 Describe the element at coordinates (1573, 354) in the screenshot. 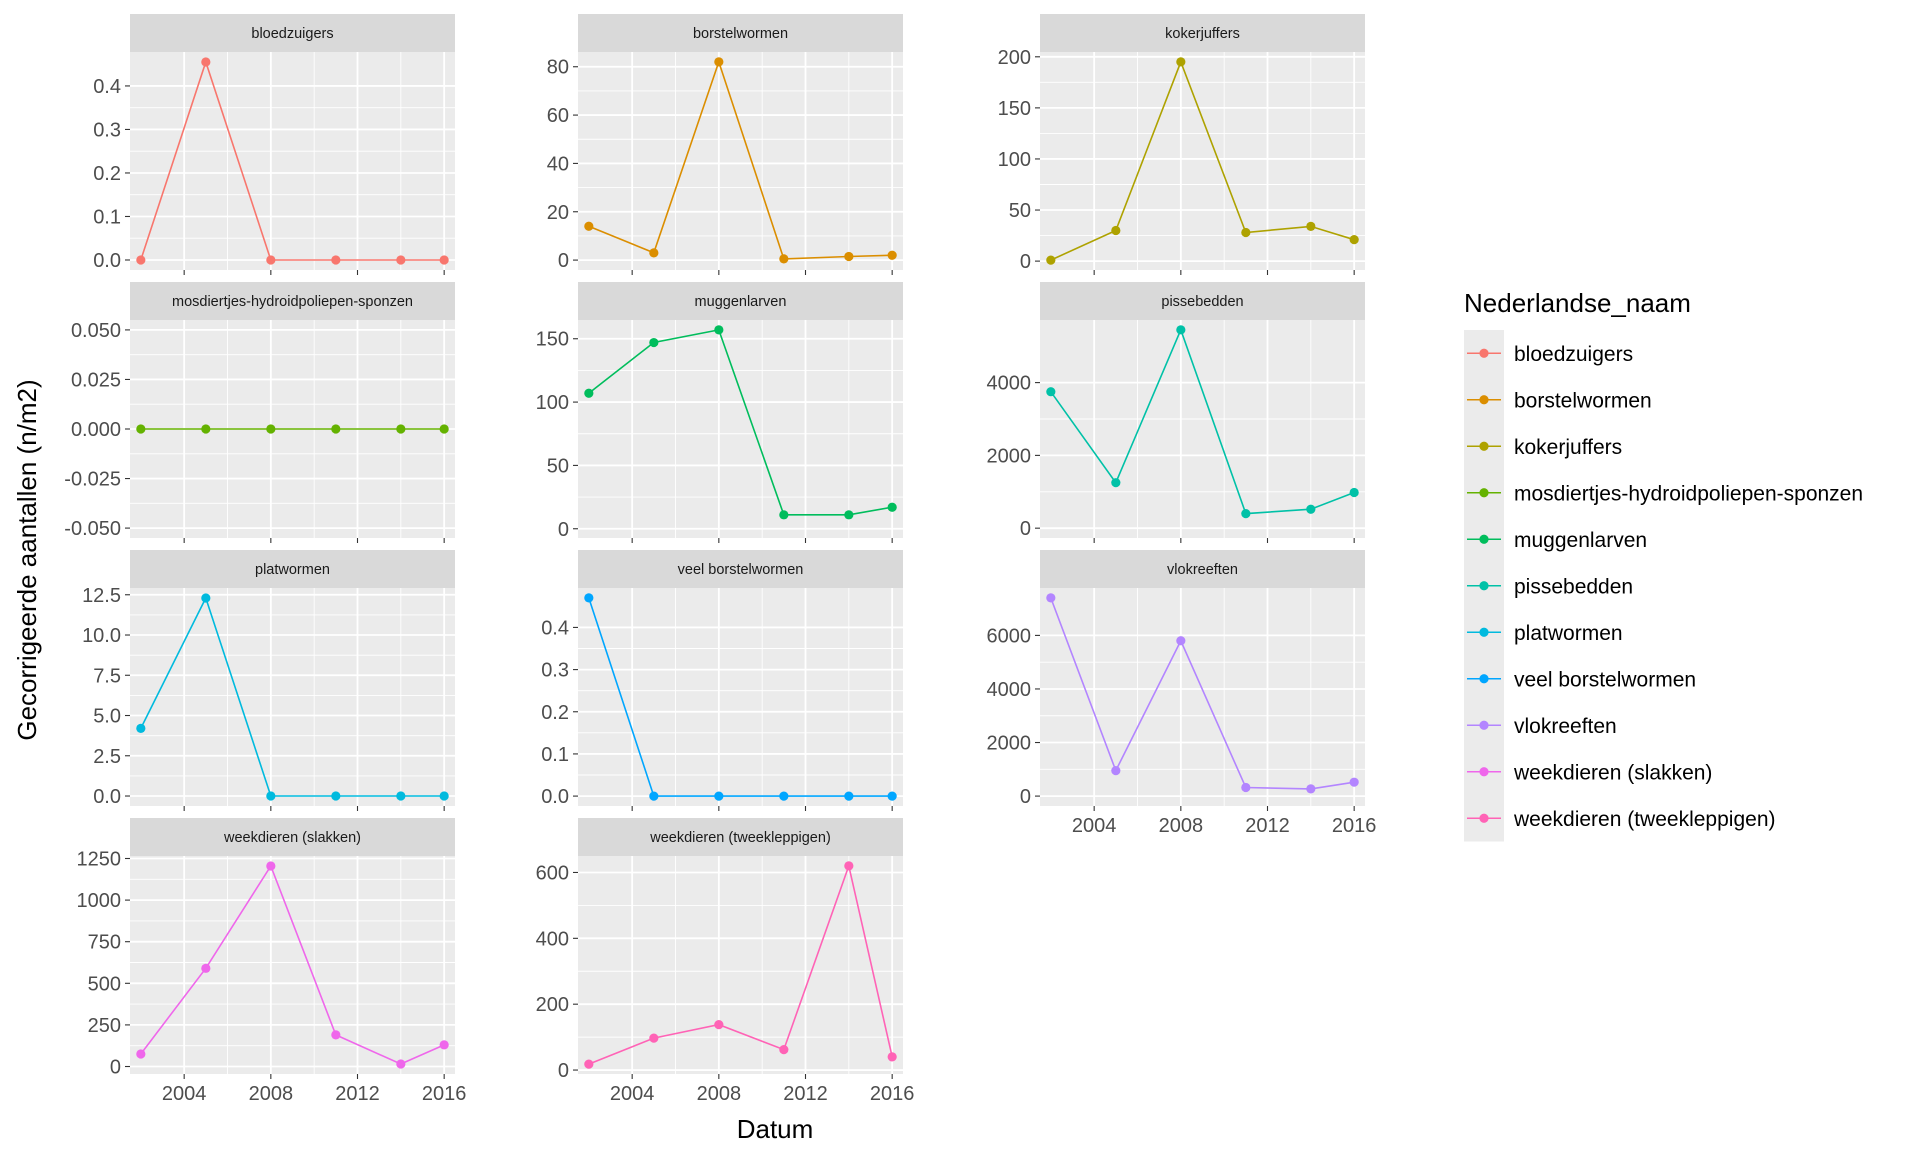

I see `legend-label: bloedzuigers` at that location.